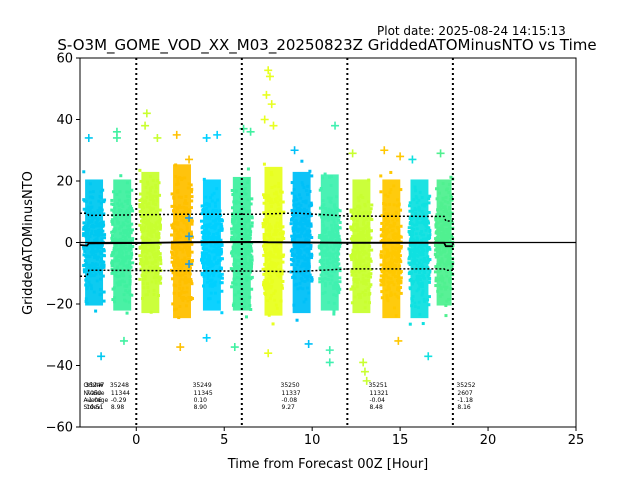 The image size is (640, 480). I want to click on std-upper-line, so click(266, 217).